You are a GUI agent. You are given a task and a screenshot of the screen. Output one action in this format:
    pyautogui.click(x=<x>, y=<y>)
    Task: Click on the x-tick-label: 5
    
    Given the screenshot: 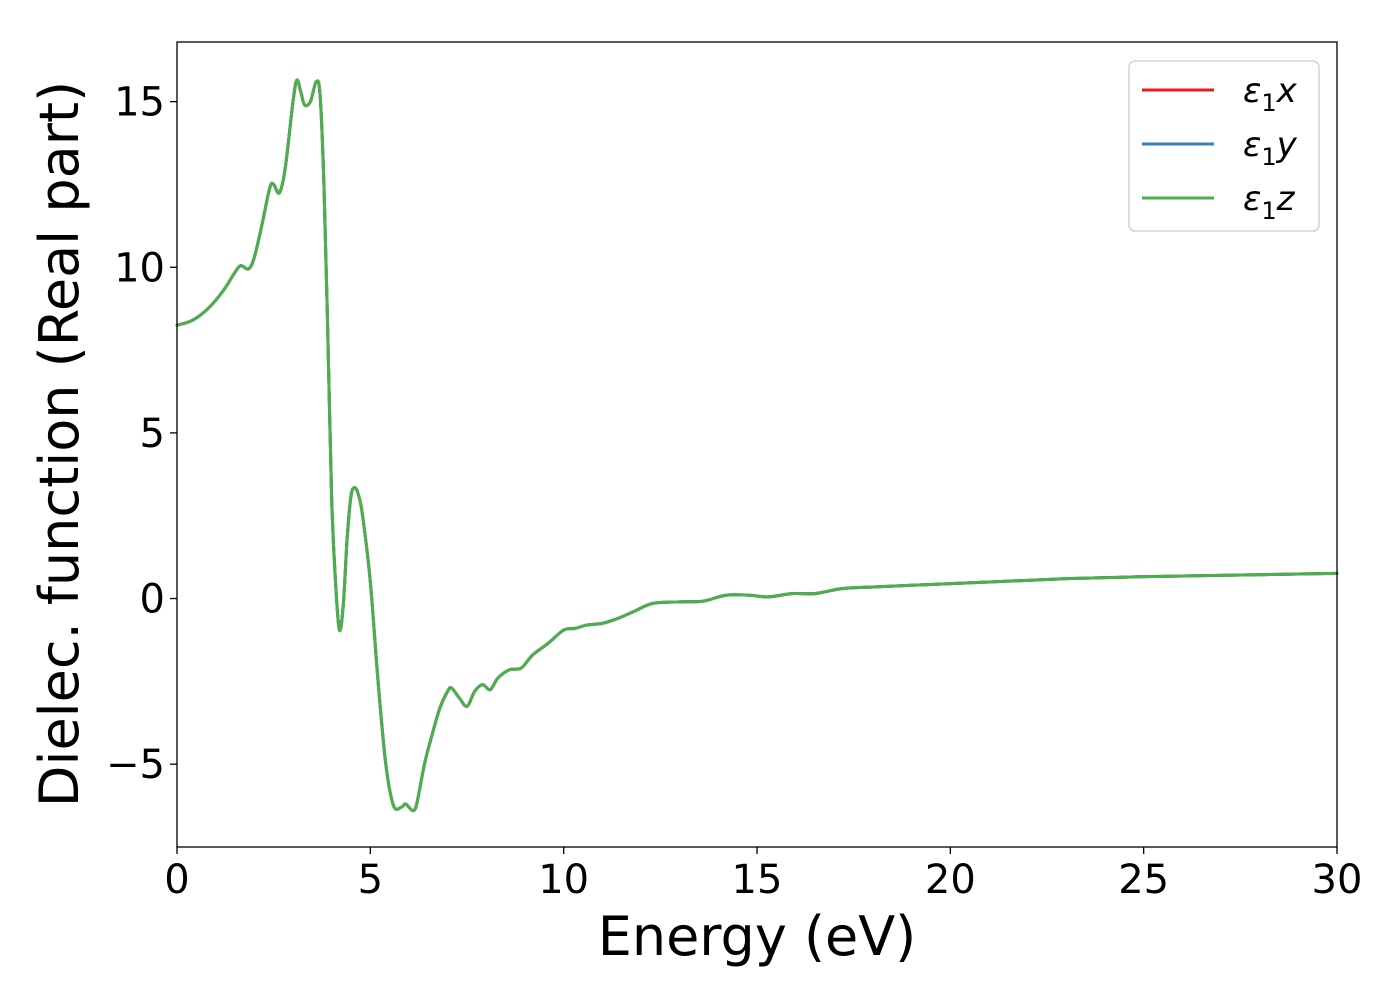 What is the action you would take?
    pyautogui.click(x=370, y=880)
    